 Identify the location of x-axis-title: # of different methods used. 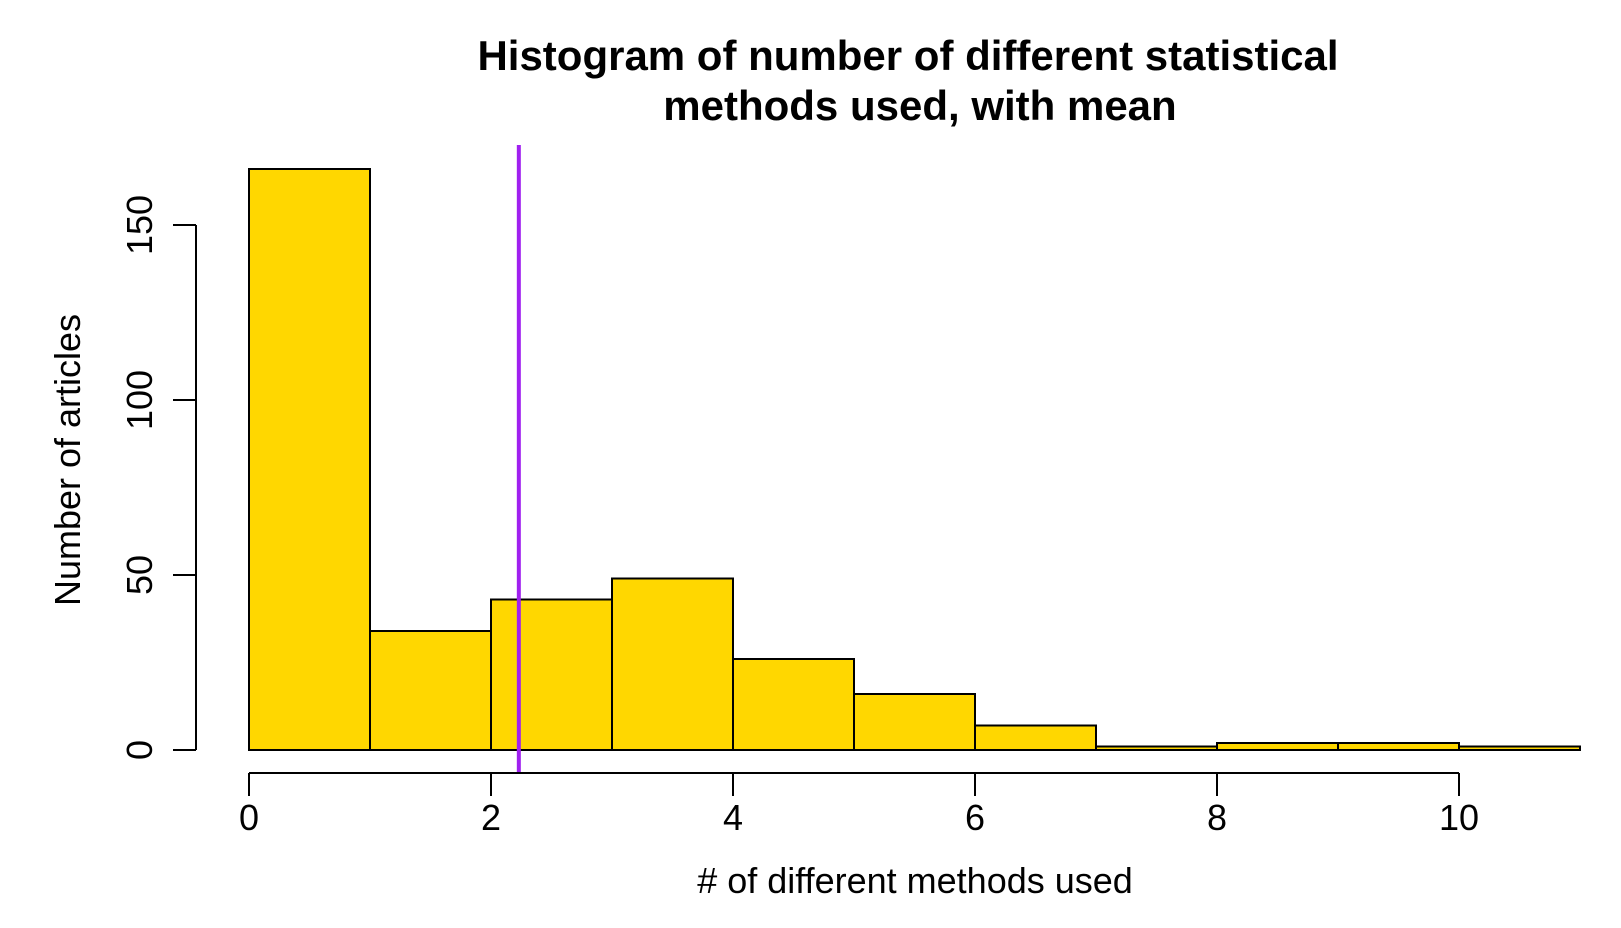
(915, 880).